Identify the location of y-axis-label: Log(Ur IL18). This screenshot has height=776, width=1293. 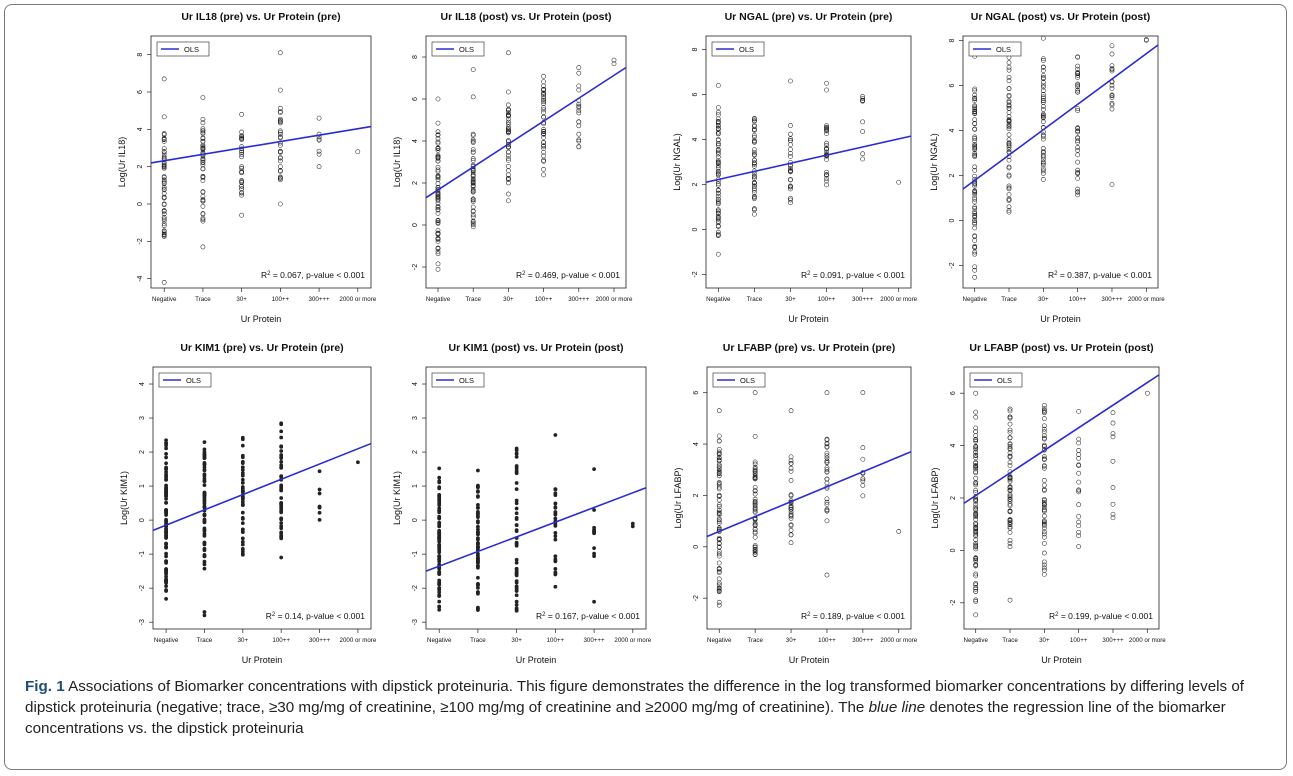
(397, 162).